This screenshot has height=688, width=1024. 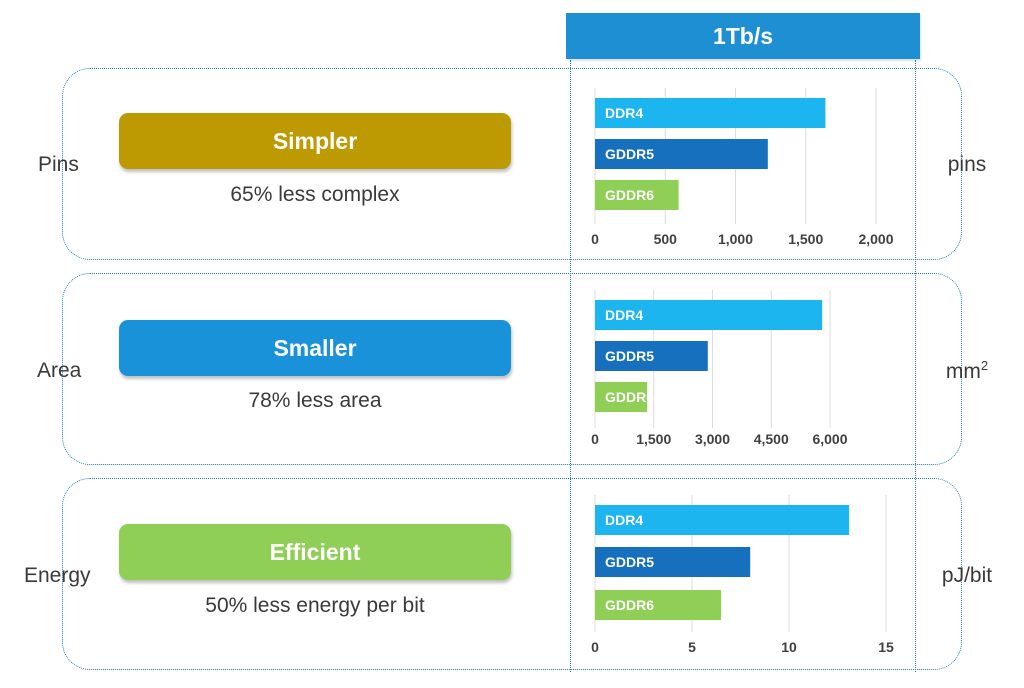 I want to click on unit-label-energy: pJ/bit, so click(x=967, y=576).